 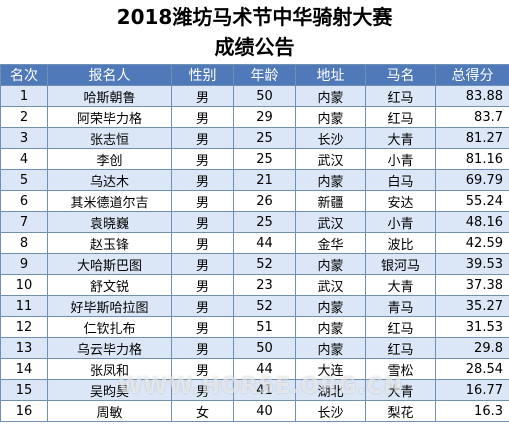 I want to click on header-rank: 名次, so click(x=24, y=75).